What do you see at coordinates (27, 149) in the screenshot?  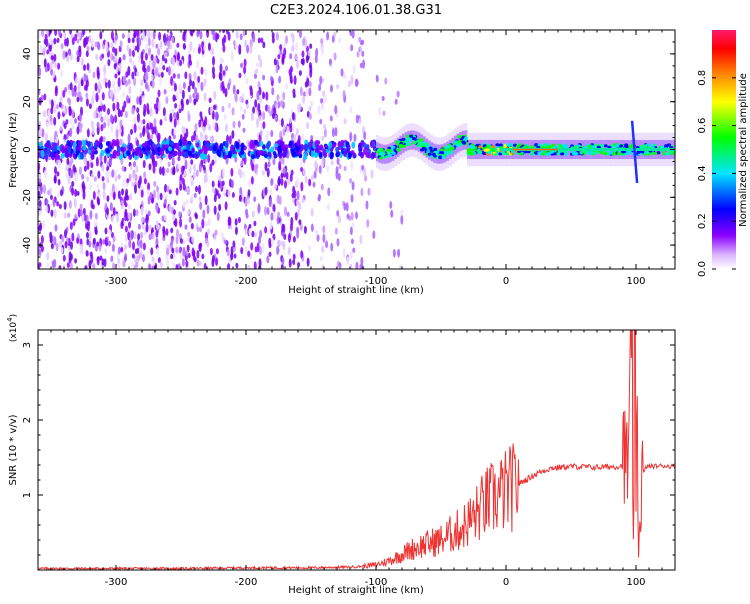 I see `y-tick-label: 0` at bounding box center [27, 149].